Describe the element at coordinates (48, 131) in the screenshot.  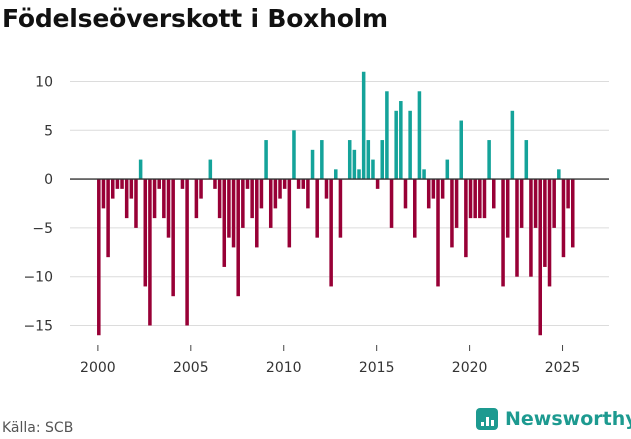
I see `y-tick-label: 5` at that location.